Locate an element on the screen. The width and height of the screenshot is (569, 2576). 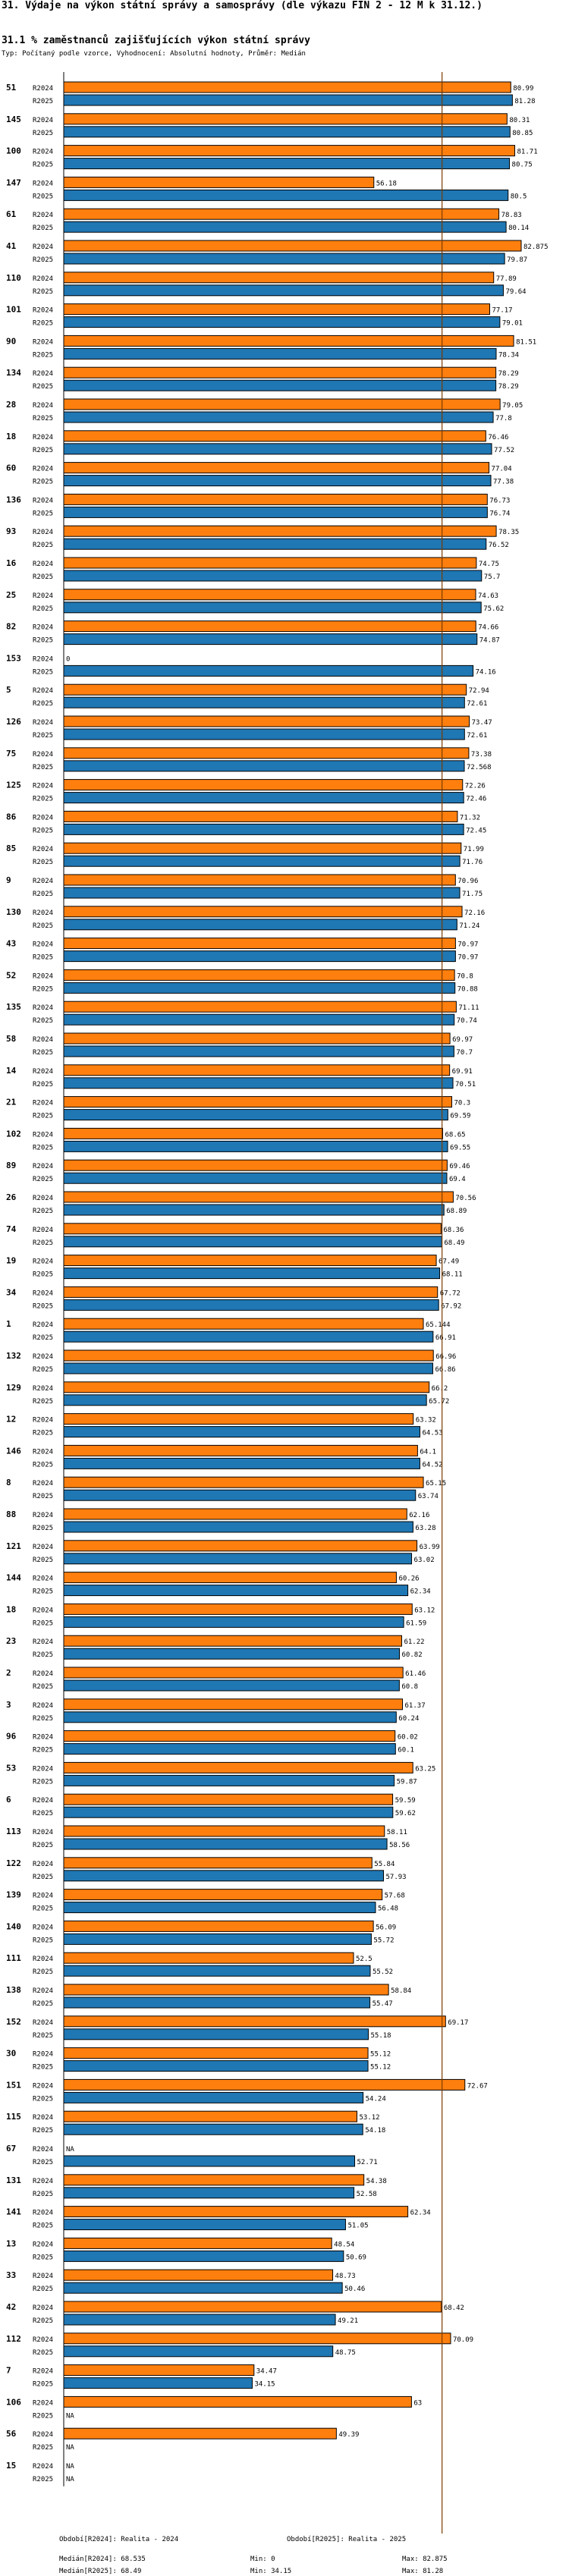
value-label-r2024: 70.96 is located at coordinates (468, 881).